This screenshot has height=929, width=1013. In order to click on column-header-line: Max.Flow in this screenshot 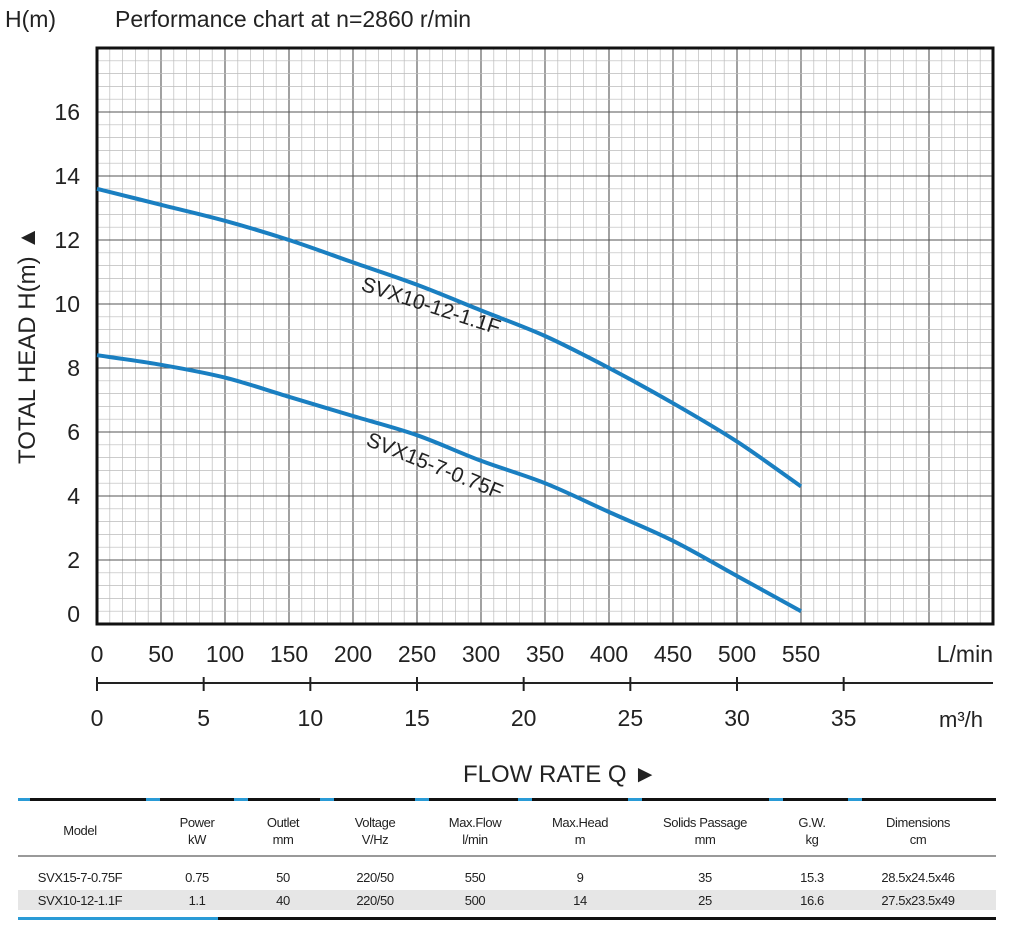, I will do `click(475, 822)`.